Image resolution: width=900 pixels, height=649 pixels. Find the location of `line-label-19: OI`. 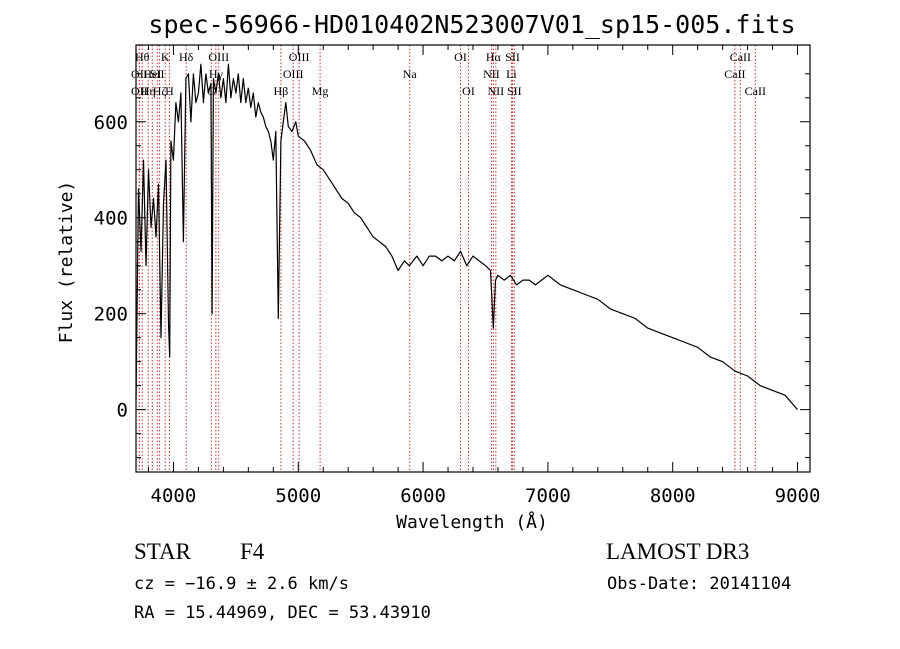

line-label-19: OI is located at coordinates (468, 91).